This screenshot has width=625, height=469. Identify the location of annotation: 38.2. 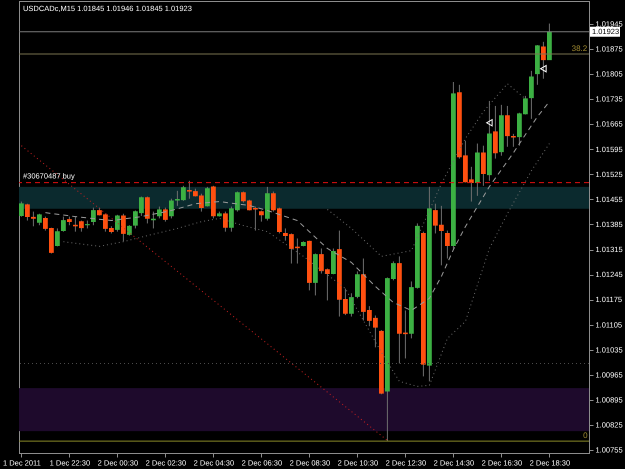
(580, 49).